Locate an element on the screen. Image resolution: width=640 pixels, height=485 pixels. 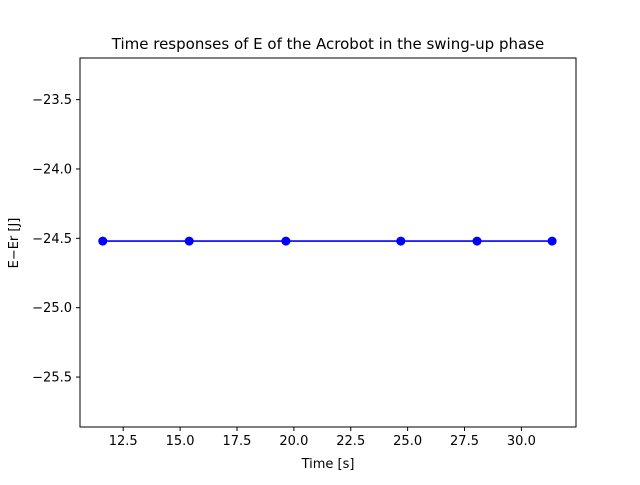
x-tick-label: 20.0 is located at coordinates (293, 441).